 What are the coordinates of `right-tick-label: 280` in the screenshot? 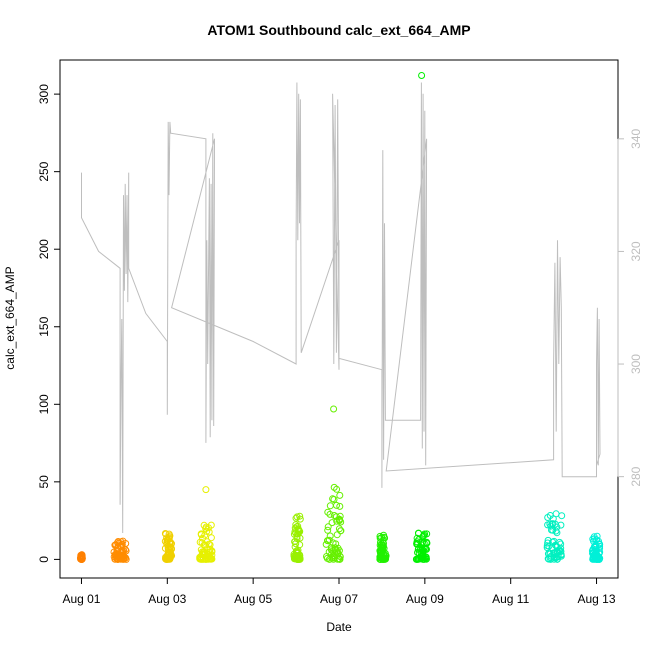 It's located at (636, 476).